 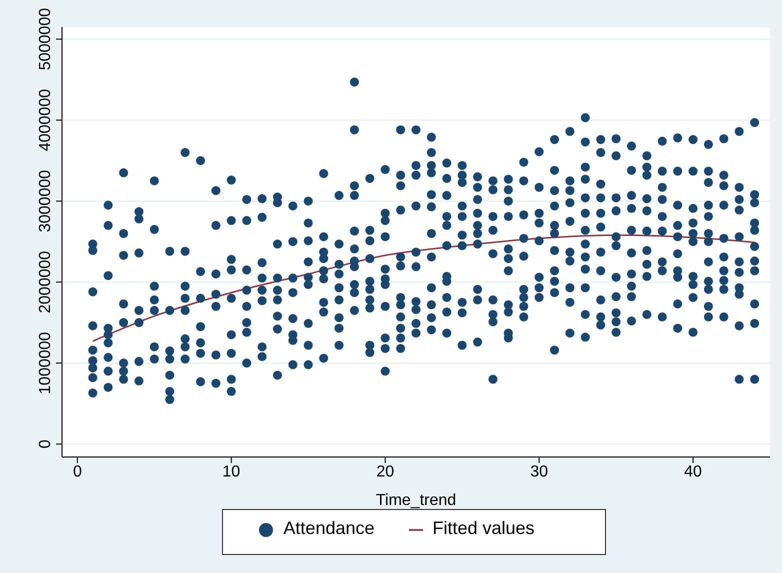 What do you see at coordinates (483, 528) in the screenshot?
I see `legend-label: Fitted values` at bounding box center [483, 528].